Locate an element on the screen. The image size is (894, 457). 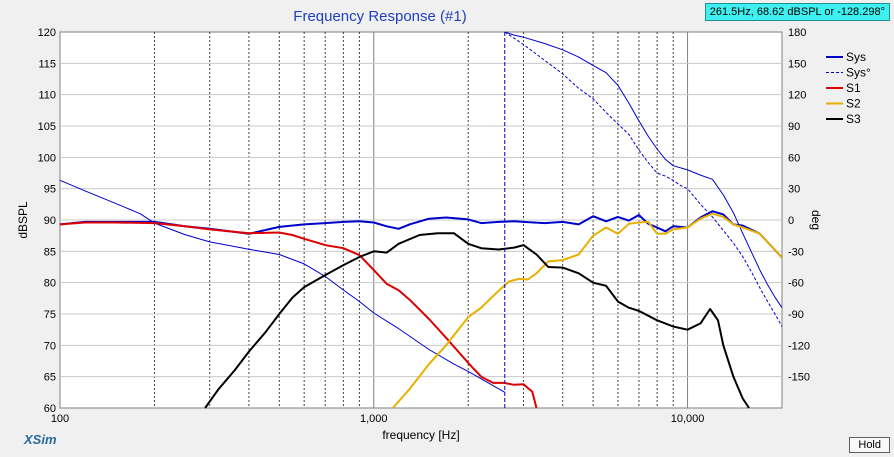
x-tick-label: 10,000 is located at coordinates (688, 419).